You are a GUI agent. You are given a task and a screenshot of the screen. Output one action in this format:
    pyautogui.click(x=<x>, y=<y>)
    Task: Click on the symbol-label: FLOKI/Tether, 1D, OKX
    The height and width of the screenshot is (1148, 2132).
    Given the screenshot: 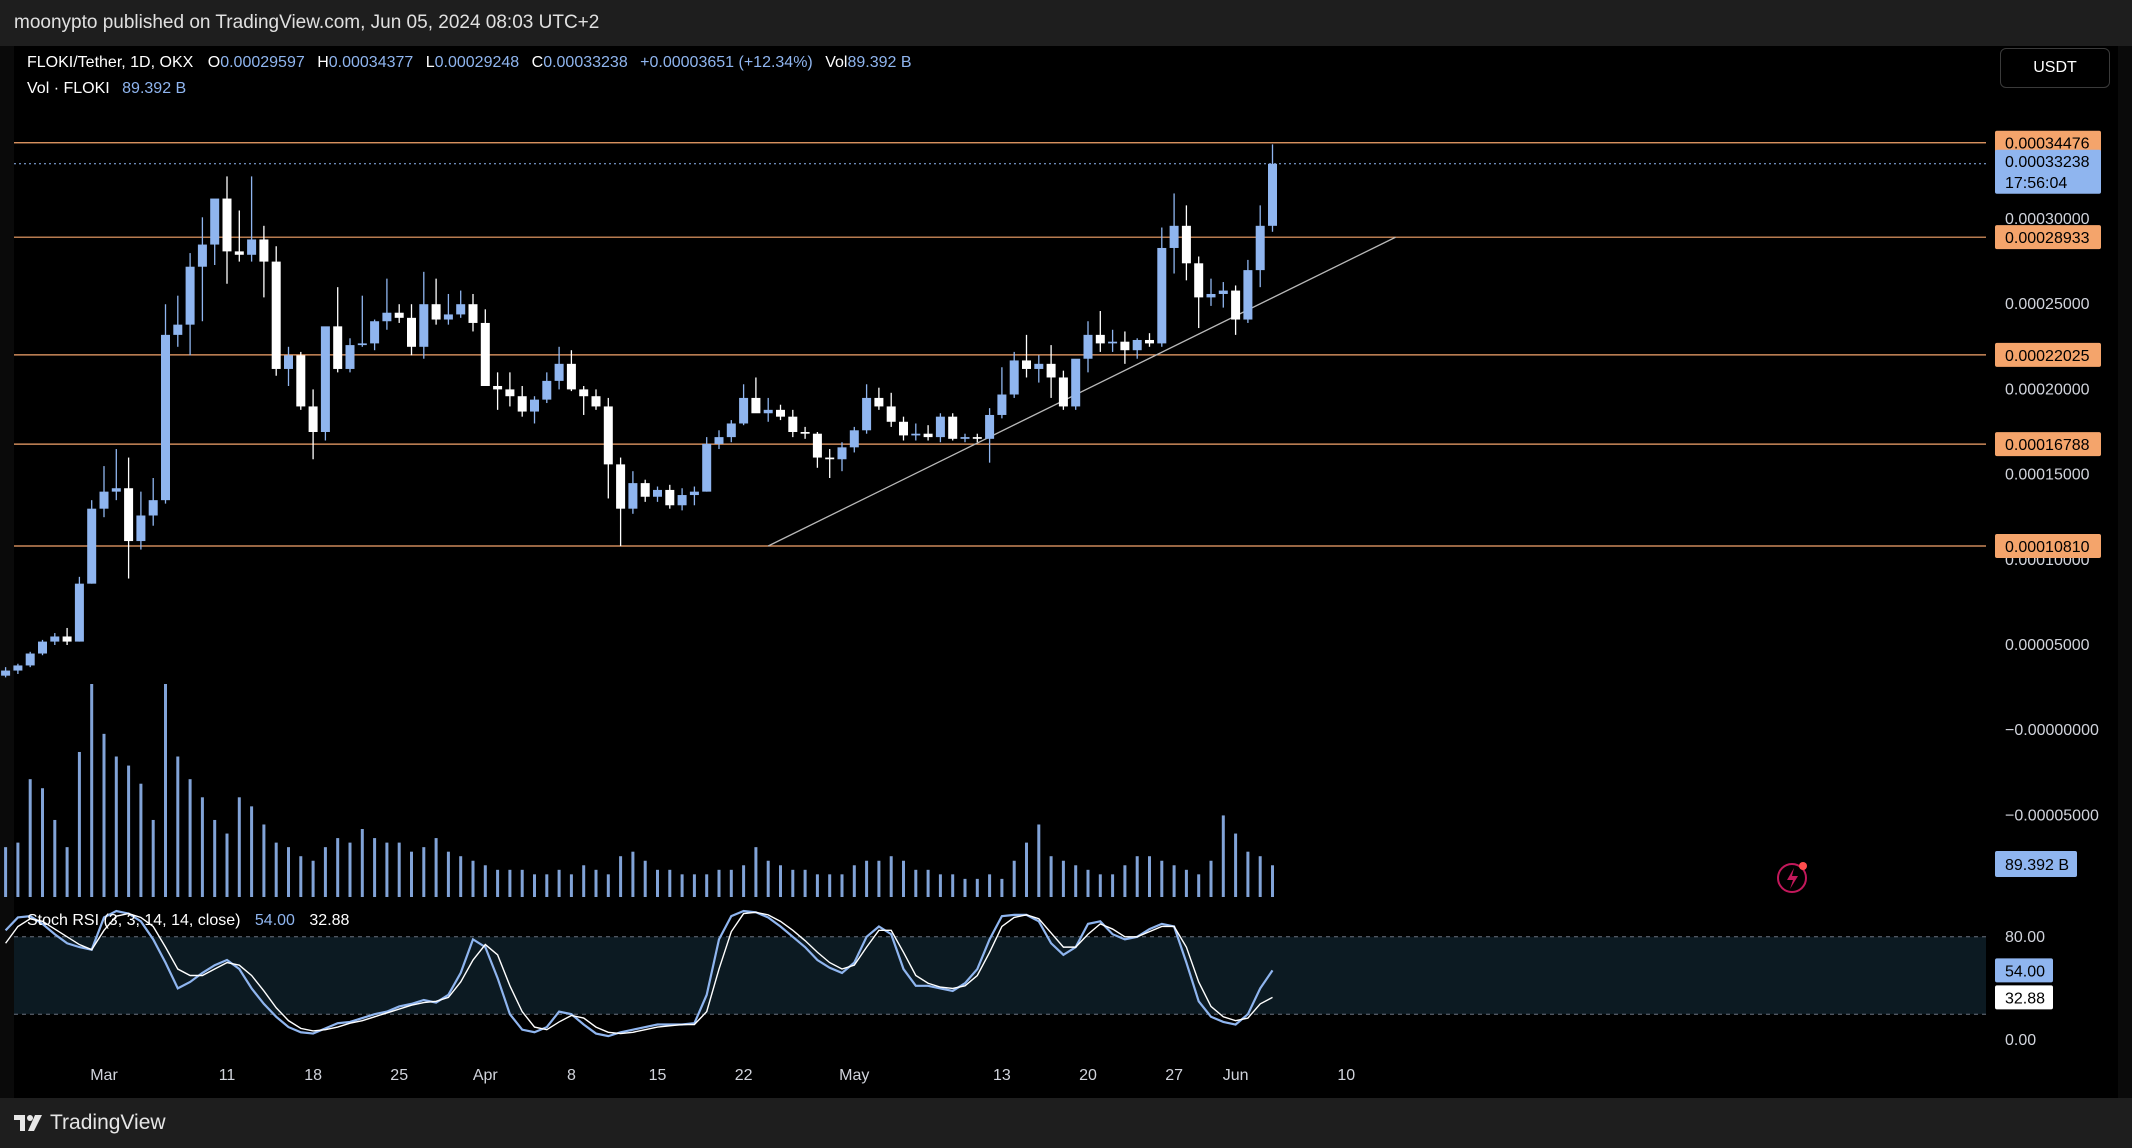 What is the action you would take?
    pyautogui.click(x=110, y=62)
    